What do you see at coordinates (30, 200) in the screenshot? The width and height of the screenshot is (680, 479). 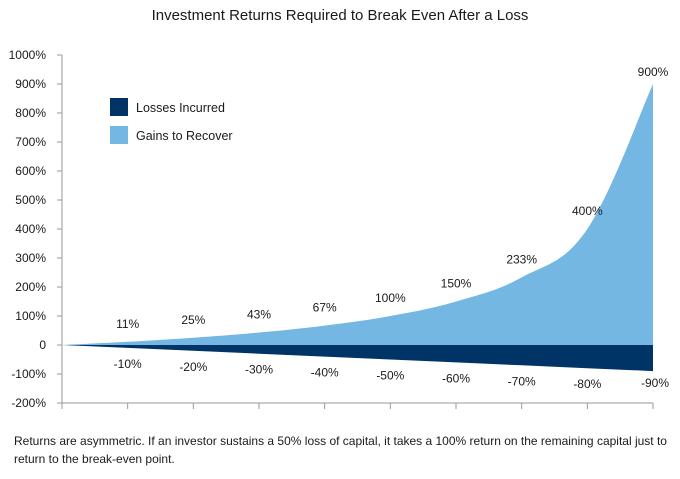 I see `y-tick-label: 500%` at bounding box center [30, 200].